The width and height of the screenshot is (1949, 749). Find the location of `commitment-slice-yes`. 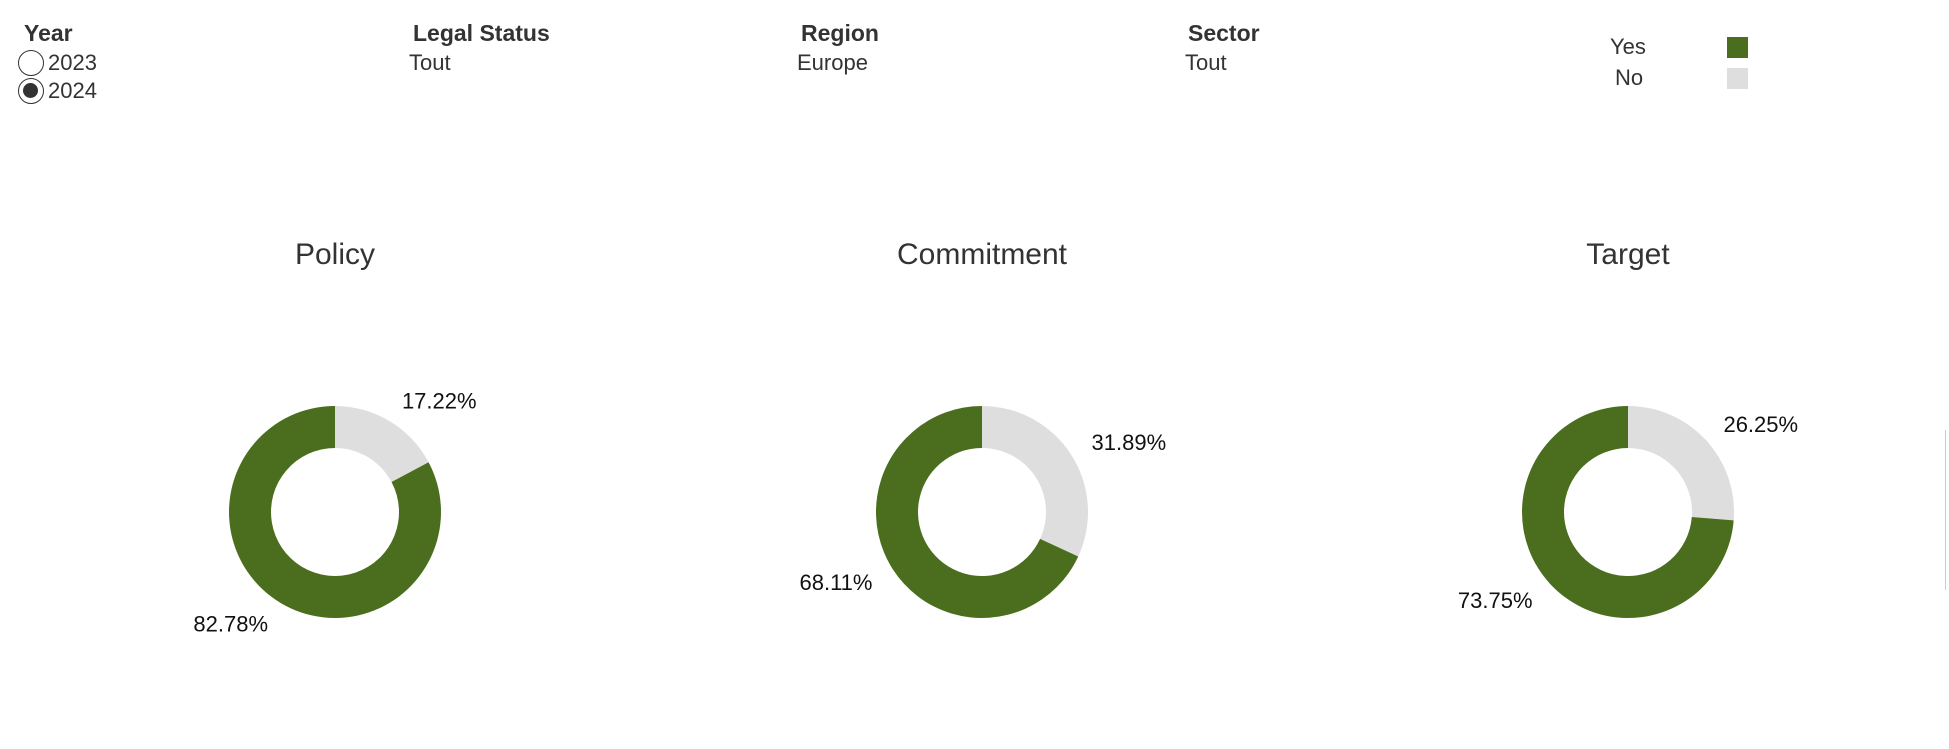

commitment-slice-yes is located at coordinates (977, 512).